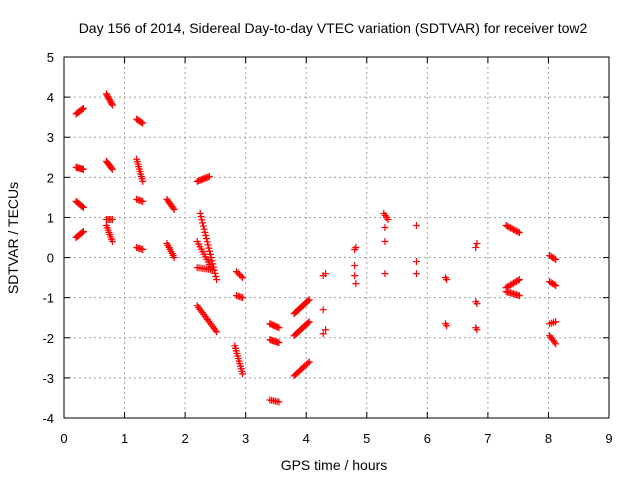  I want to click on y-tick-label: -3, so click(48, 378).